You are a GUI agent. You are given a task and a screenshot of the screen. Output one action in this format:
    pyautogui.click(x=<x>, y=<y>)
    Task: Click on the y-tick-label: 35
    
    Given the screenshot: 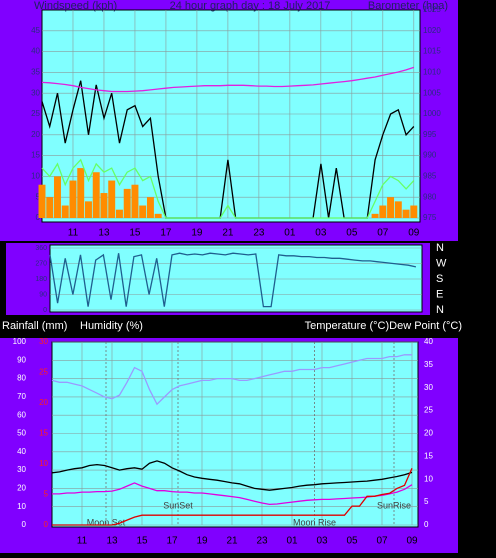 What is the action you would take?
    pyautogui.click(x=35, y=72)
    